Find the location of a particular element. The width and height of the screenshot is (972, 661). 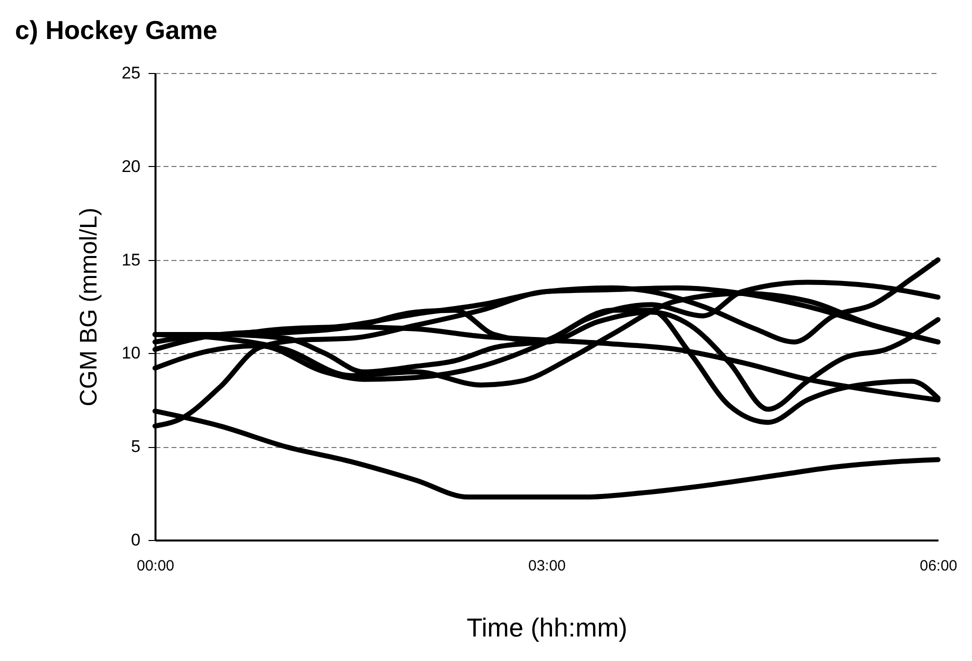

y-tick-label: 5 is located at coordinates (135, 446).